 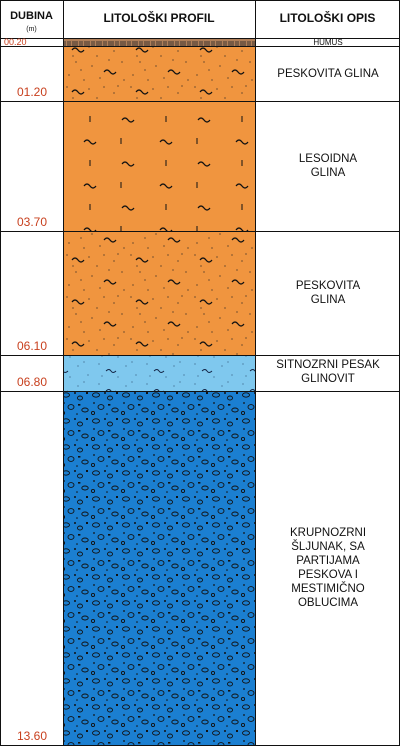 I want to click on description-title: LITOLOŠKI OPIS, so click(x=327, y=18).